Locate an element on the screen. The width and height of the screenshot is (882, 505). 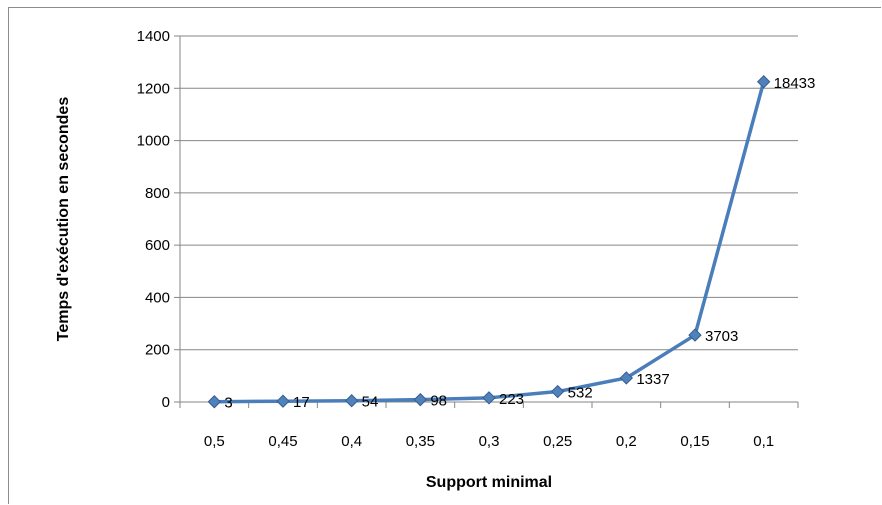
x-tick-label: 0,15 is located at coordinates (694, 441).